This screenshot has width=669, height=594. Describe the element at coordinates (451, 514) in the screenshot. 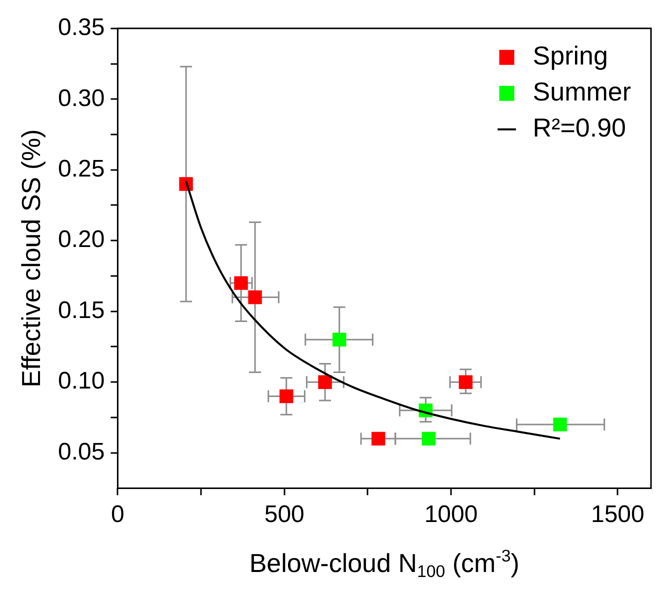

I see `x-tick-label: 1000` at that location.